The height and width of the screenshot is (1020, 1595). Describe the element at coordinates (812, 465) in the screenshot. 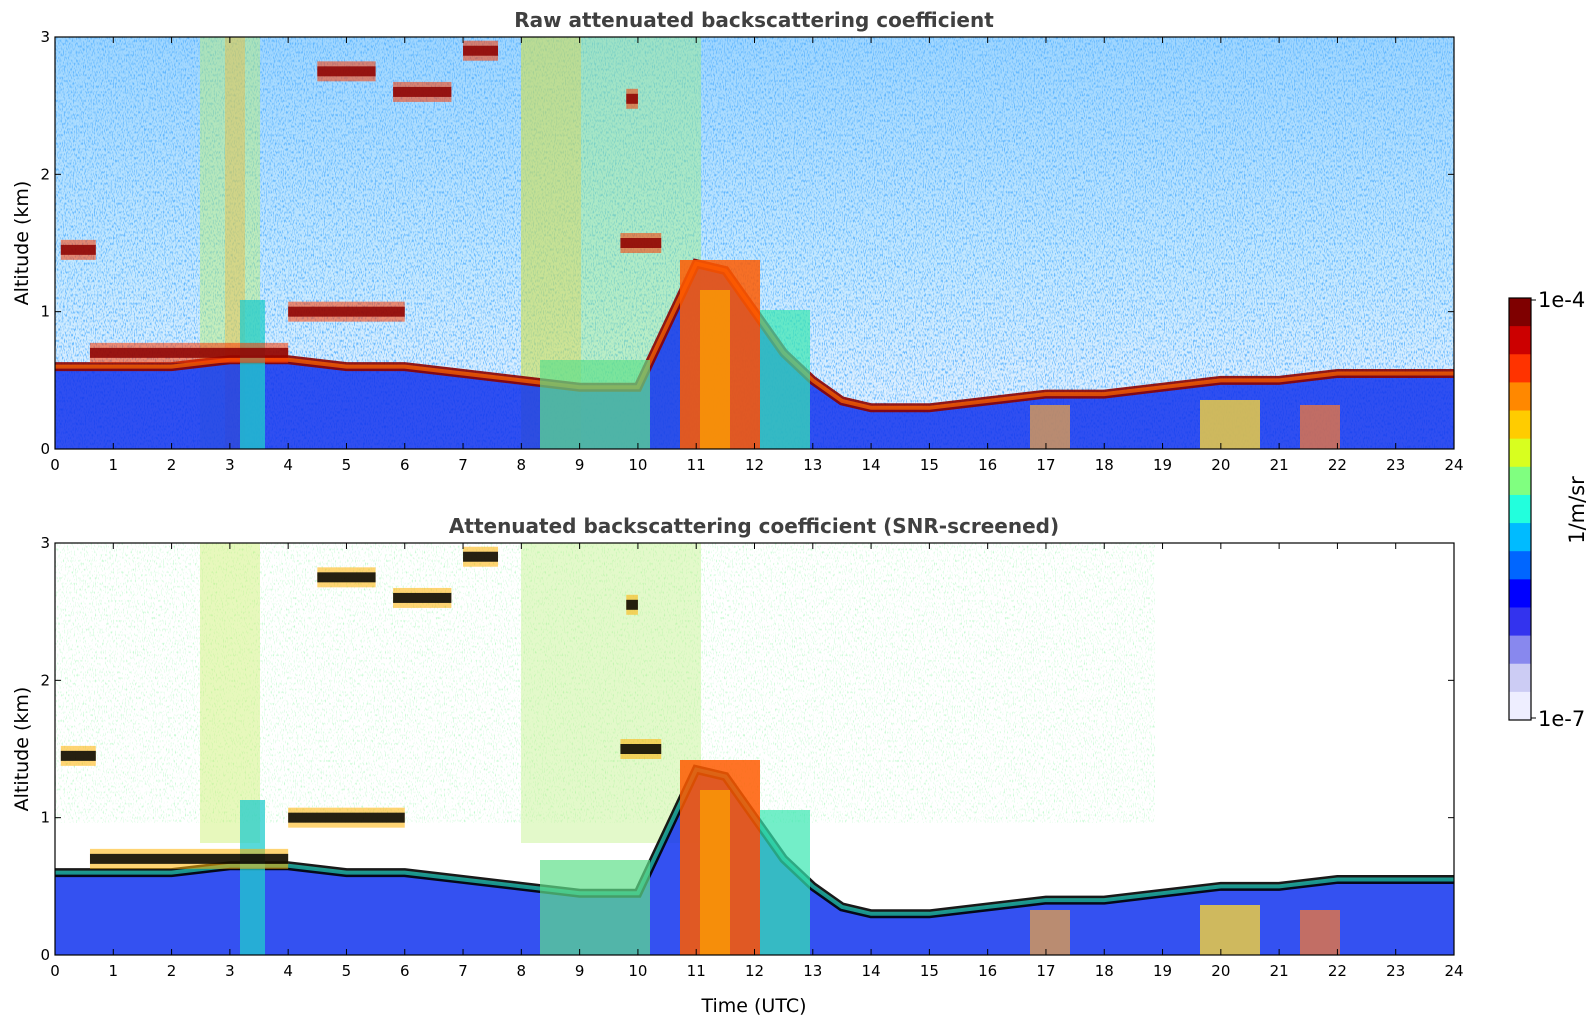

I see `x-tick-label: 13` at that location.